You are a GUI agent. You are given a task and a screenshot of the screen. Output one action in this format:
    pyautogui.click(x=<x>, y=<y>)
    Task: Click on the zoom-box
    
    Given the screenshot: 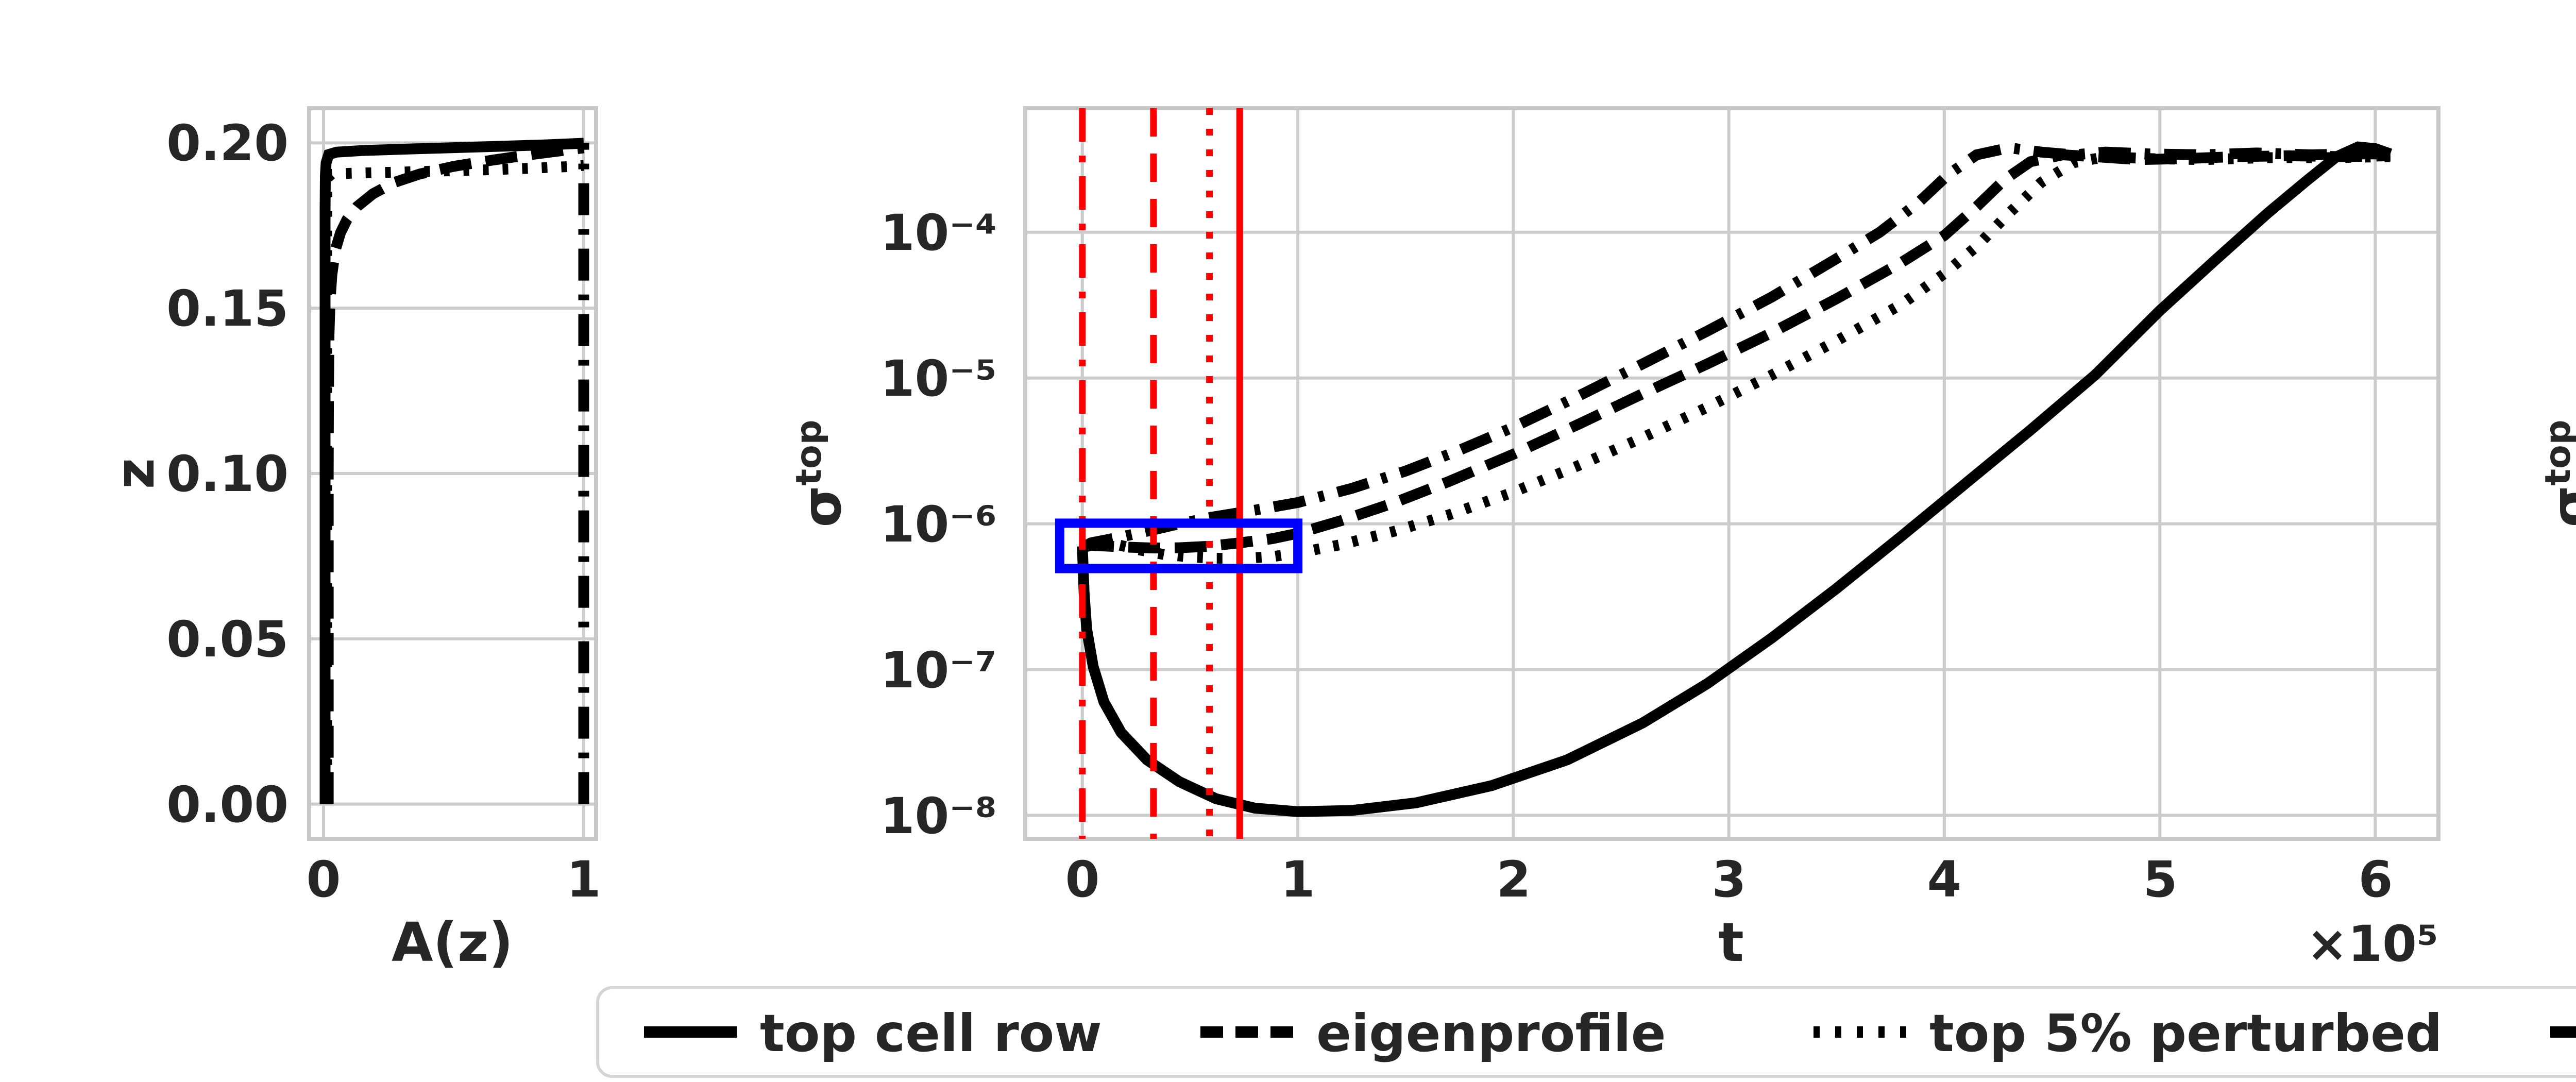 What is the action you would take?
    pyautogui.click(x=1179, y=545)
    